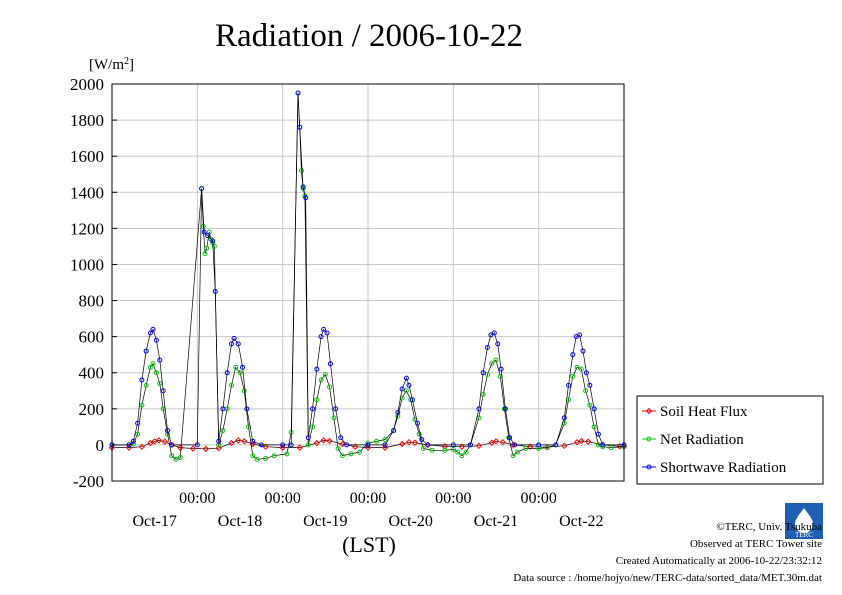 The height and width of the screenshot is (595, 842). Describe the element at coordinates (695, 412) in the screenshot. I see `legend-item: Soil Heat Flux` at that location.